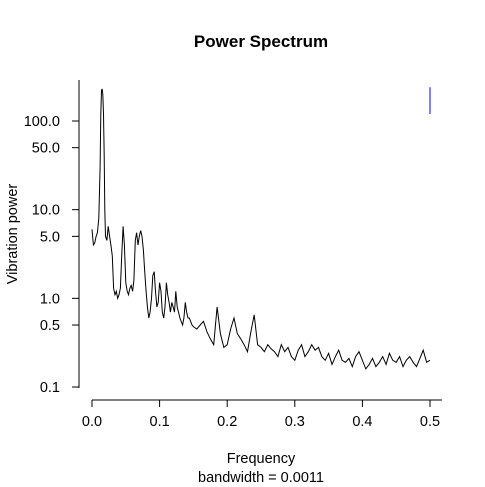 This screenshot has width=485, height=487. I want to click on x-tick-label: 0.5, so click(430, 422).